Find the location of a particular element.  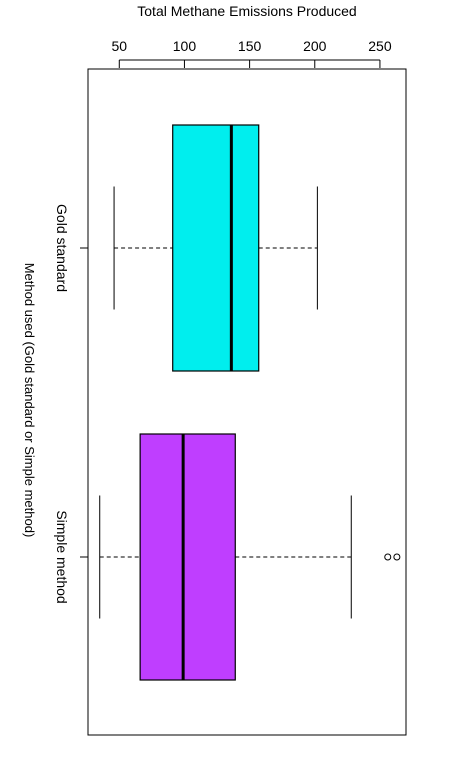

x-axis: 50 100 150 200 250 is located at coordinates (251, 53).